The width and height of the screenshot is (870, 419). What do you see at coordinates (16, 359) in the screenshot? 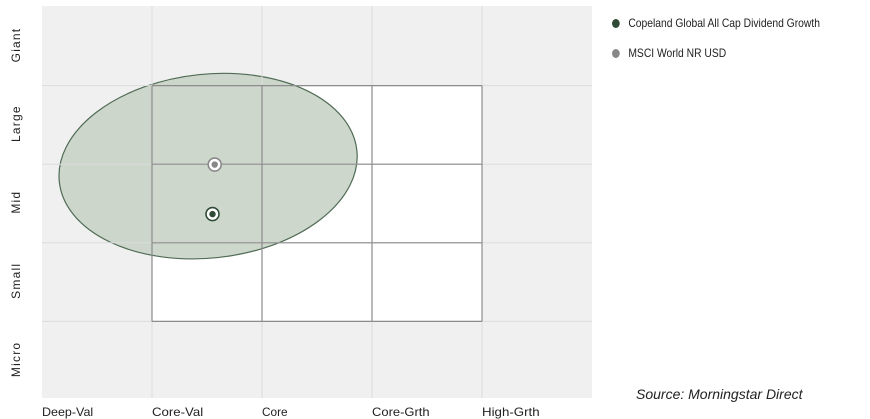
I see `y-axis-label-micro: Micro` at bounding box center [16, 359].